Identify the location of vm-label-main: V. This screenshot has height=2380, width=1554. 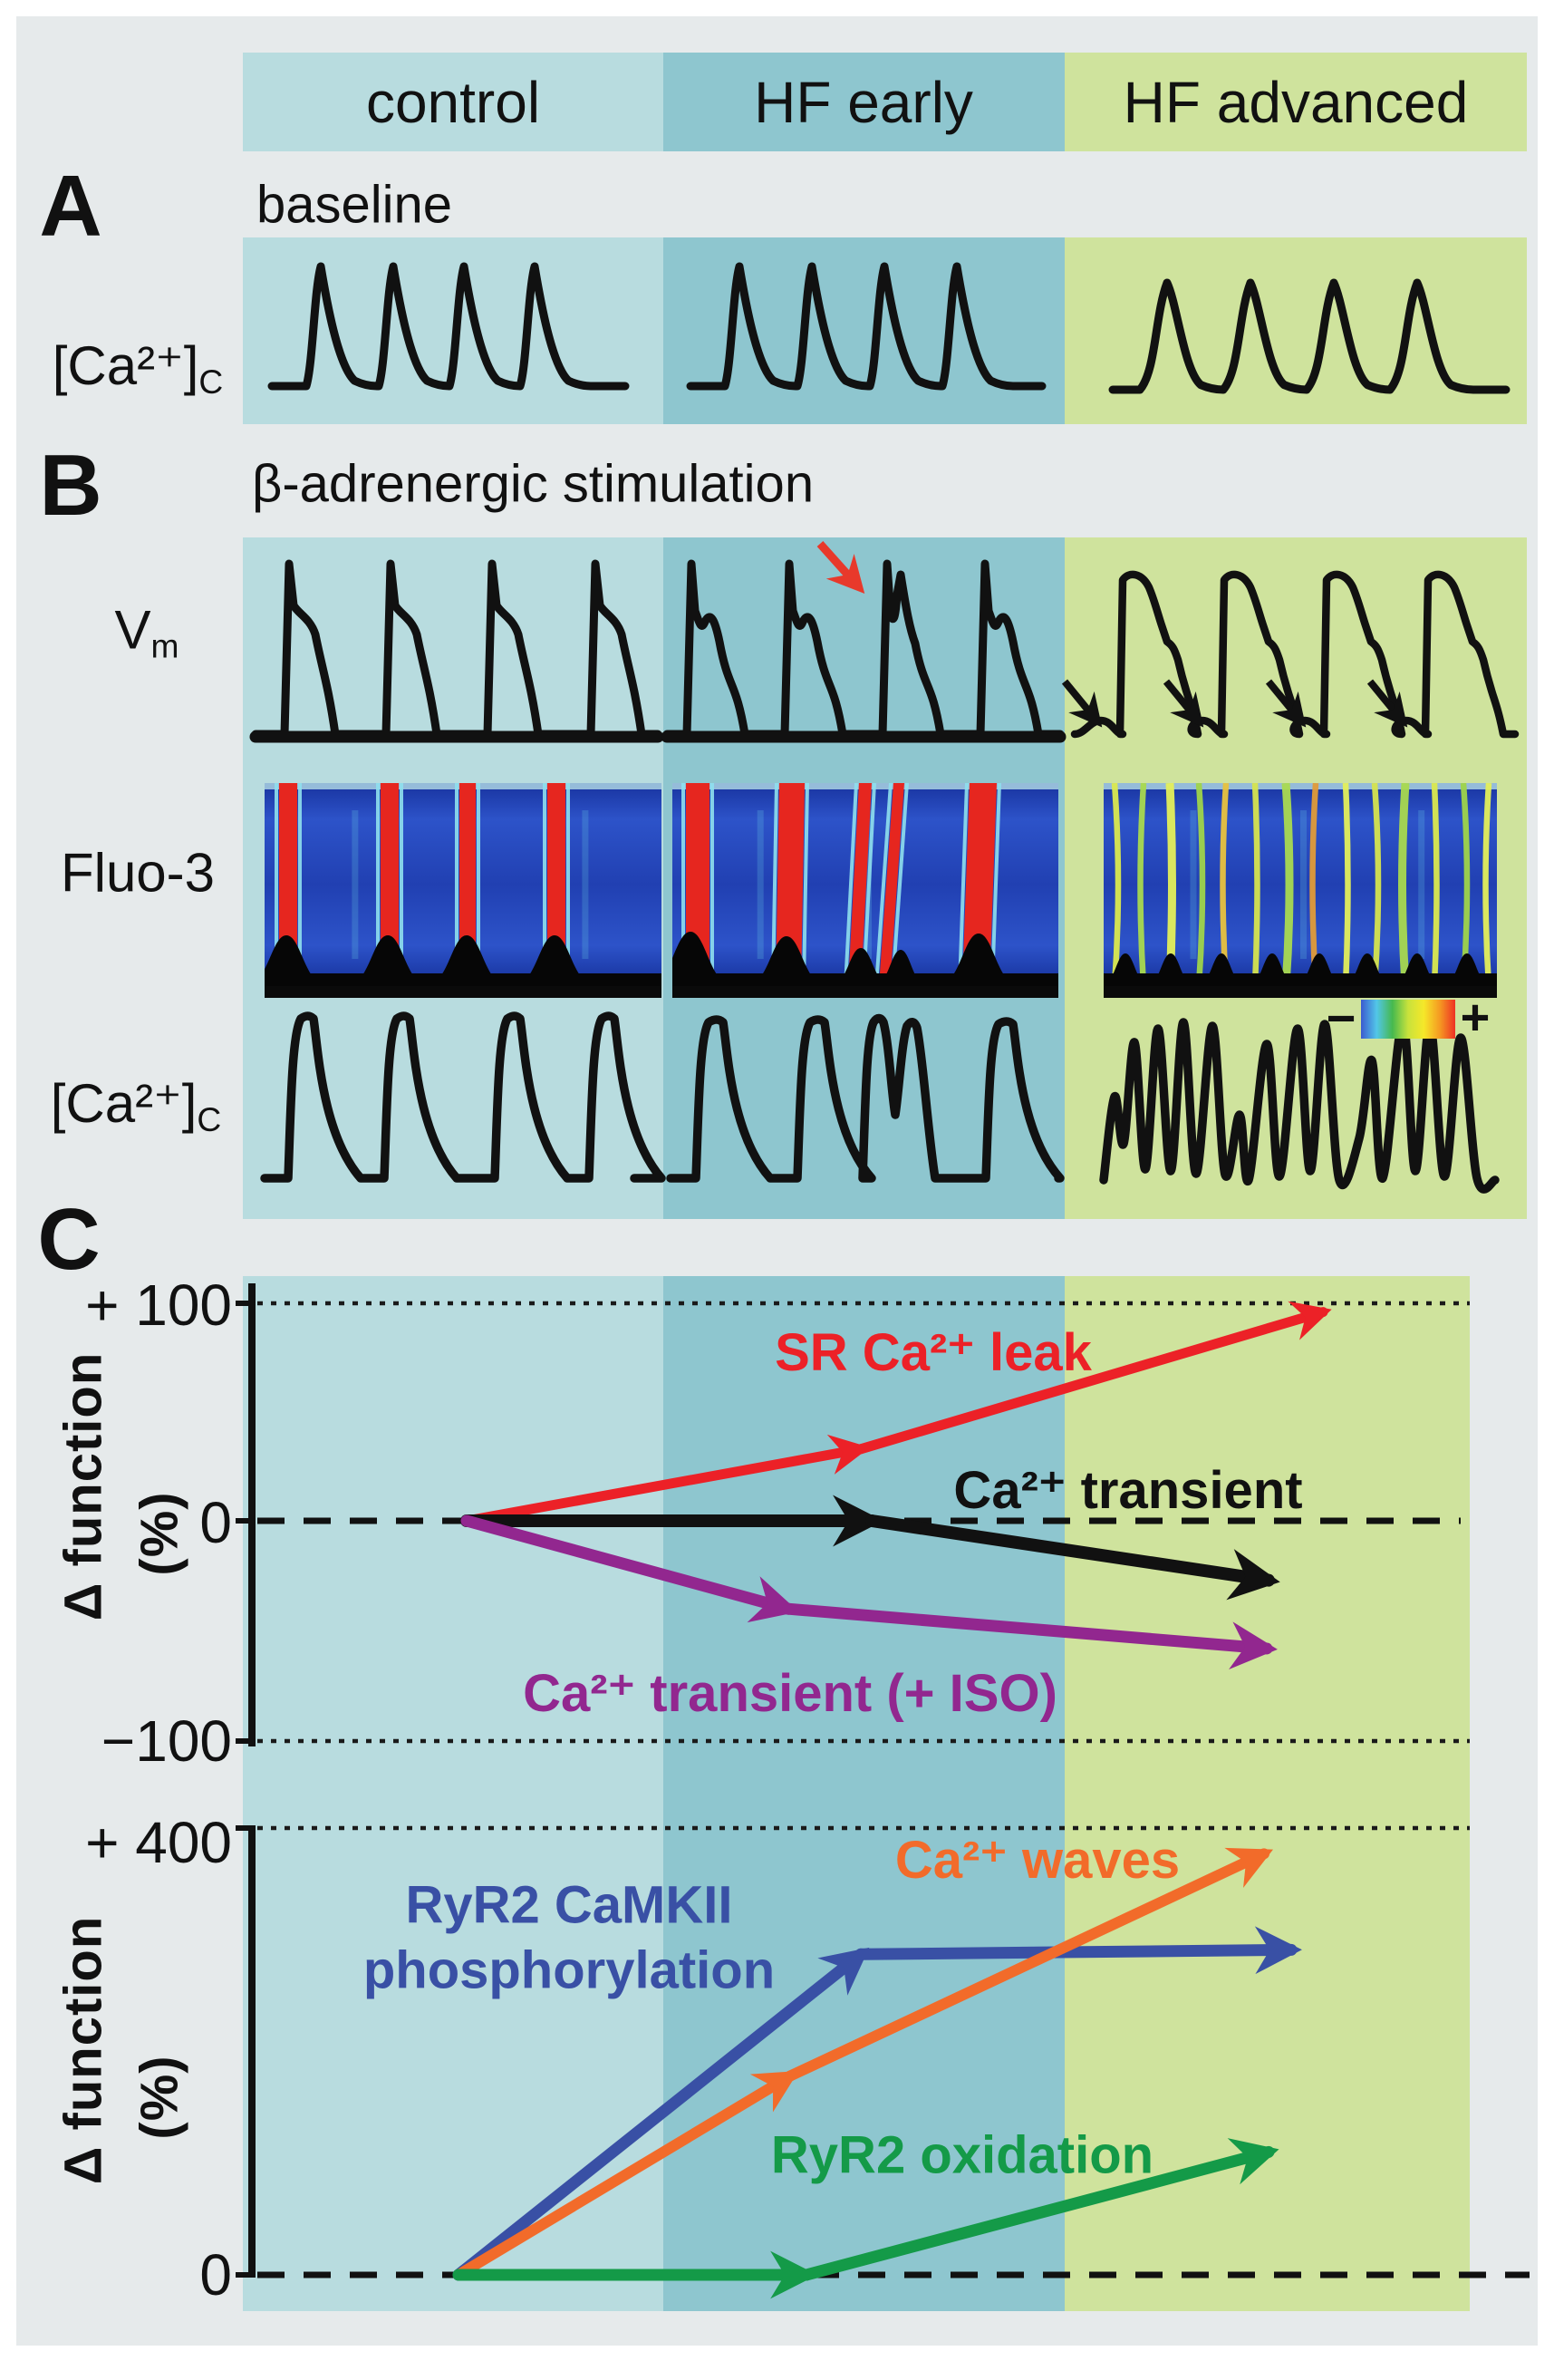
(132, 630).